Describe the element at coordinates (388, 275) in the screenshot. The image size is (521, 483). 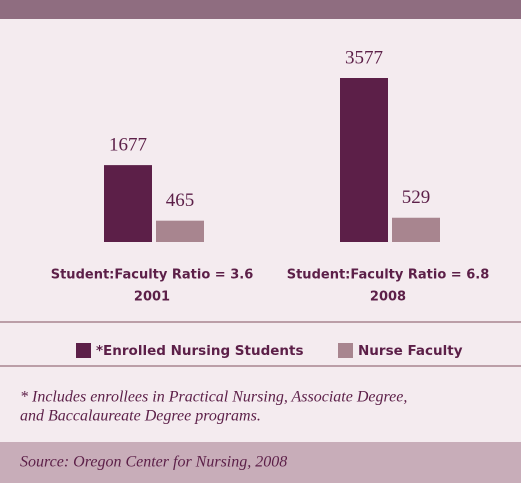
I see `annotation: Student:Faculty Ratio = 6.8` at that location.